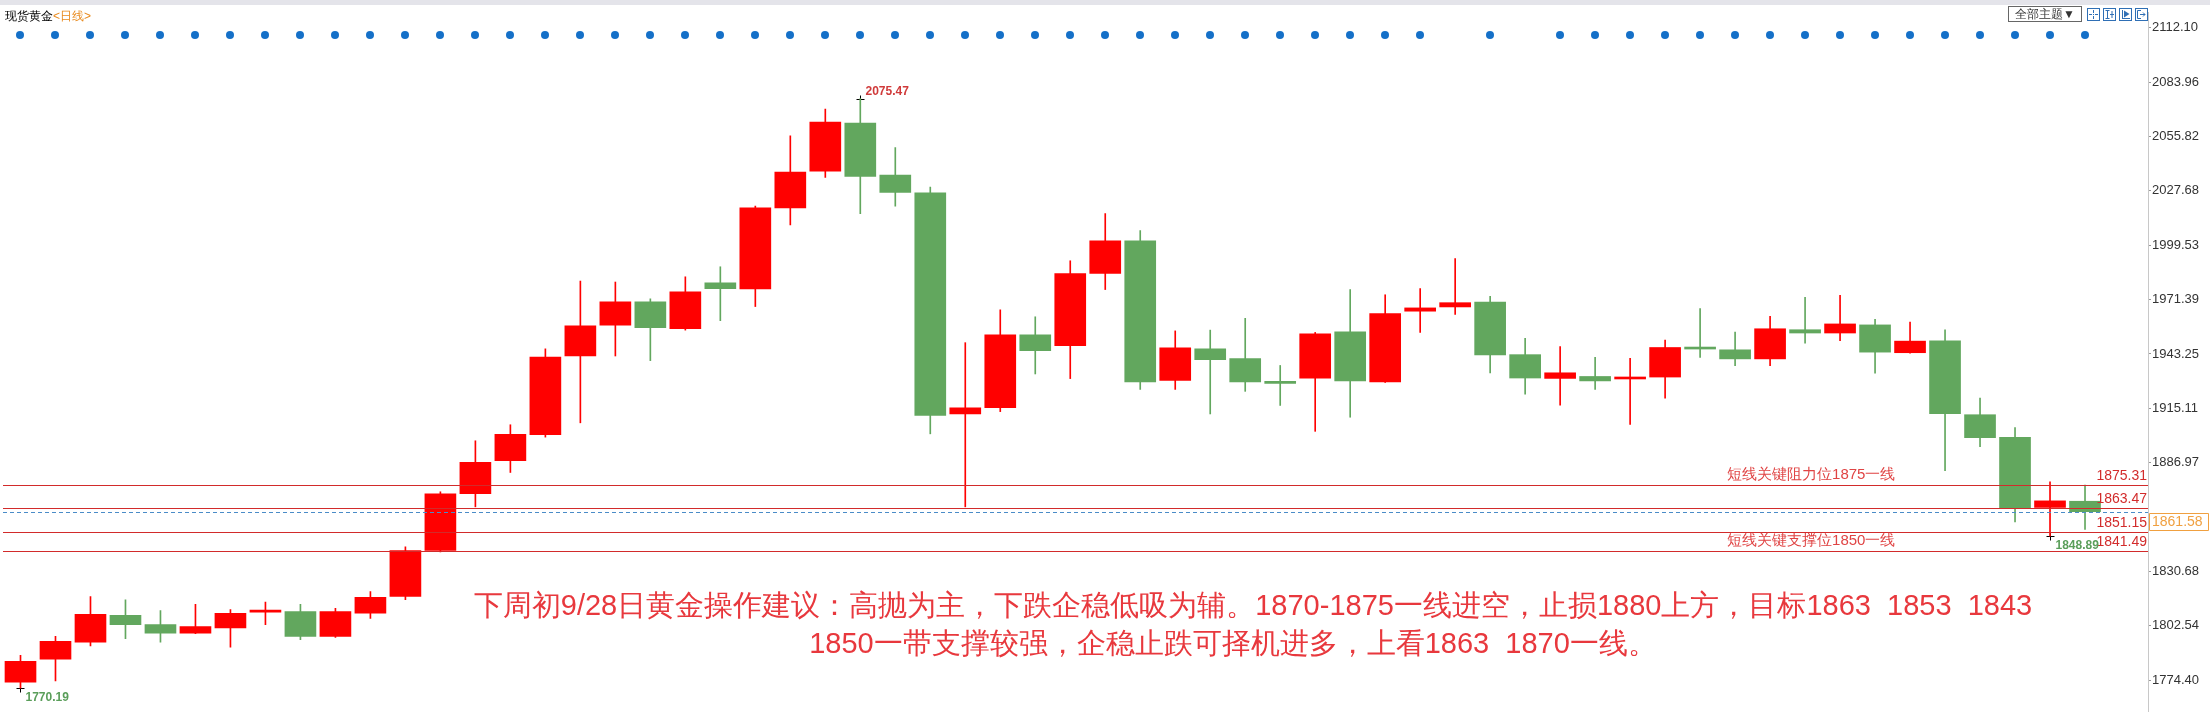 This screenshot has height=720, width=2210. What do you see at coordinates (72, 16) in the screenshot?
I see `chart-subtitle: <日线>` at bounding box center [72, 16].